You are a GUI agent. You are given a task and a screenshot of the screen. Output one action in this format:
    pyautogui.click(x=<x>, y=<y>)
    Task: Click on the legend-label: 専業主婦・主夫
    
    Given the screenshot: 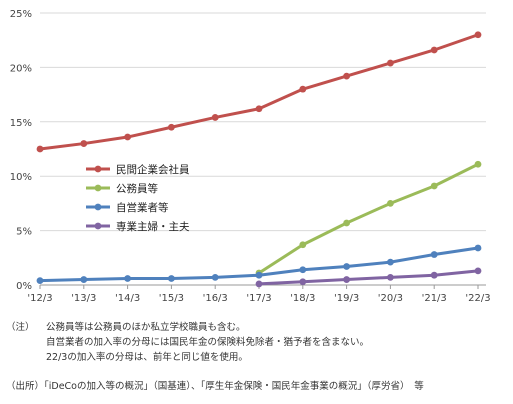 What is the action you would take?
    pyautogui.click(x=153, y=226)
    